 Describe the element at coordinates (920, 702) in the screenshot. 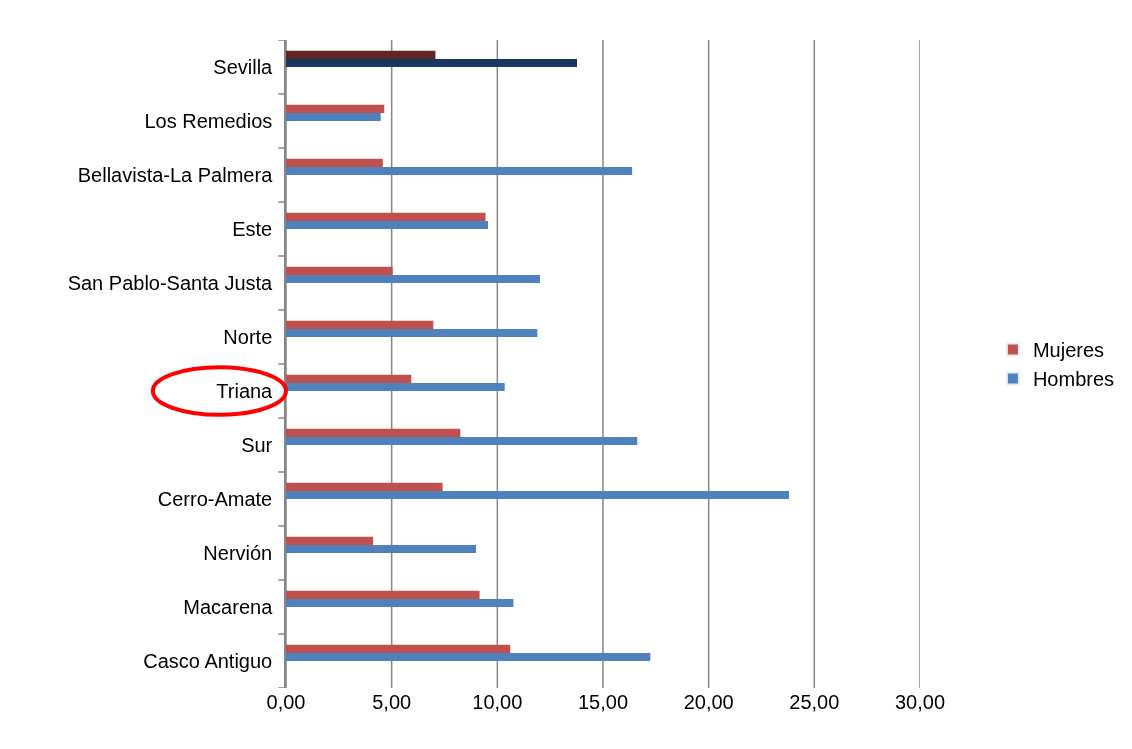

I see `x-tick-label: 30,00` at that location.